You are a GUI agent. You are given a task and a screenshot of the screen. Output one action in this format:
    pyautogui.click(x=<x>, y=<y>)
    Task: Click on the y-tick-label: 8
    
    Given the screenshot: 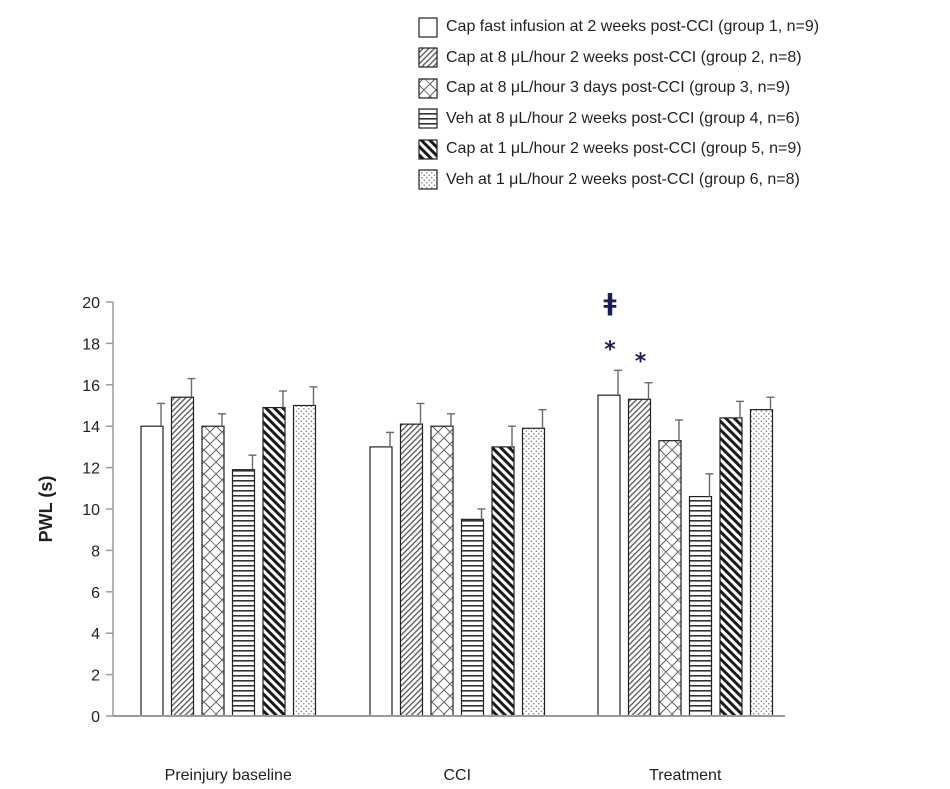 What is the action you would take?
    pyautogui.click(x=95, y=551)
    